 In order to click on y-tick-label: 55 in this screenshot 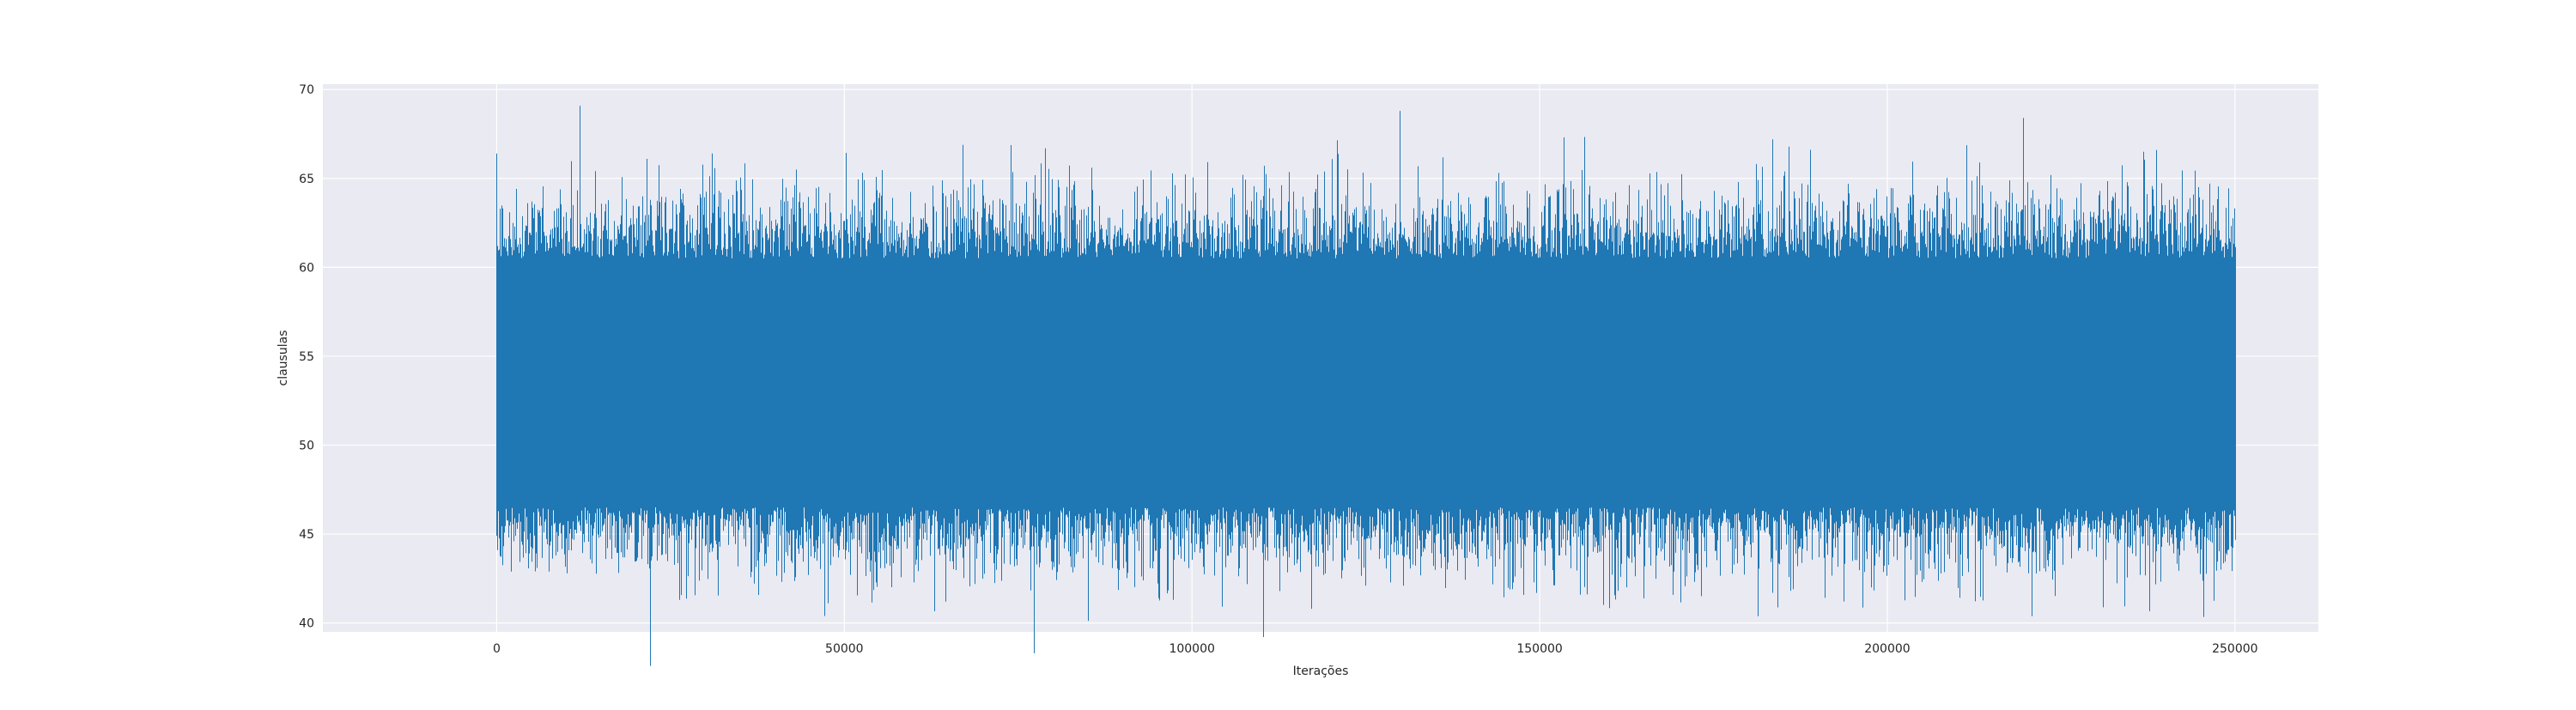, I will do `click(306, 357)`.